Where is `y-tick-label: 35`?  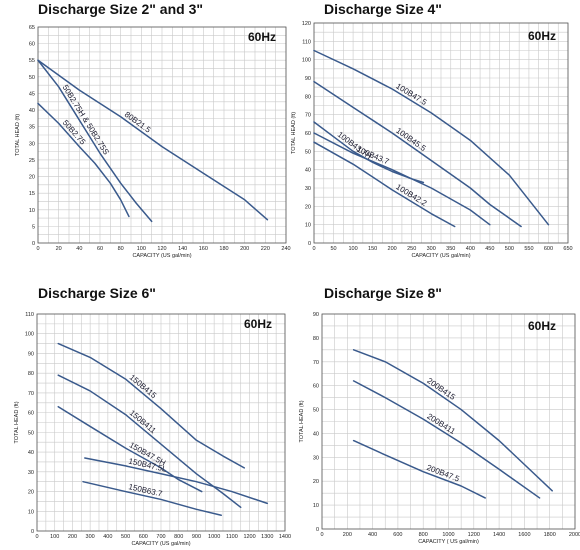
y-tick-label: 35 is located at coordinates (32, 128).